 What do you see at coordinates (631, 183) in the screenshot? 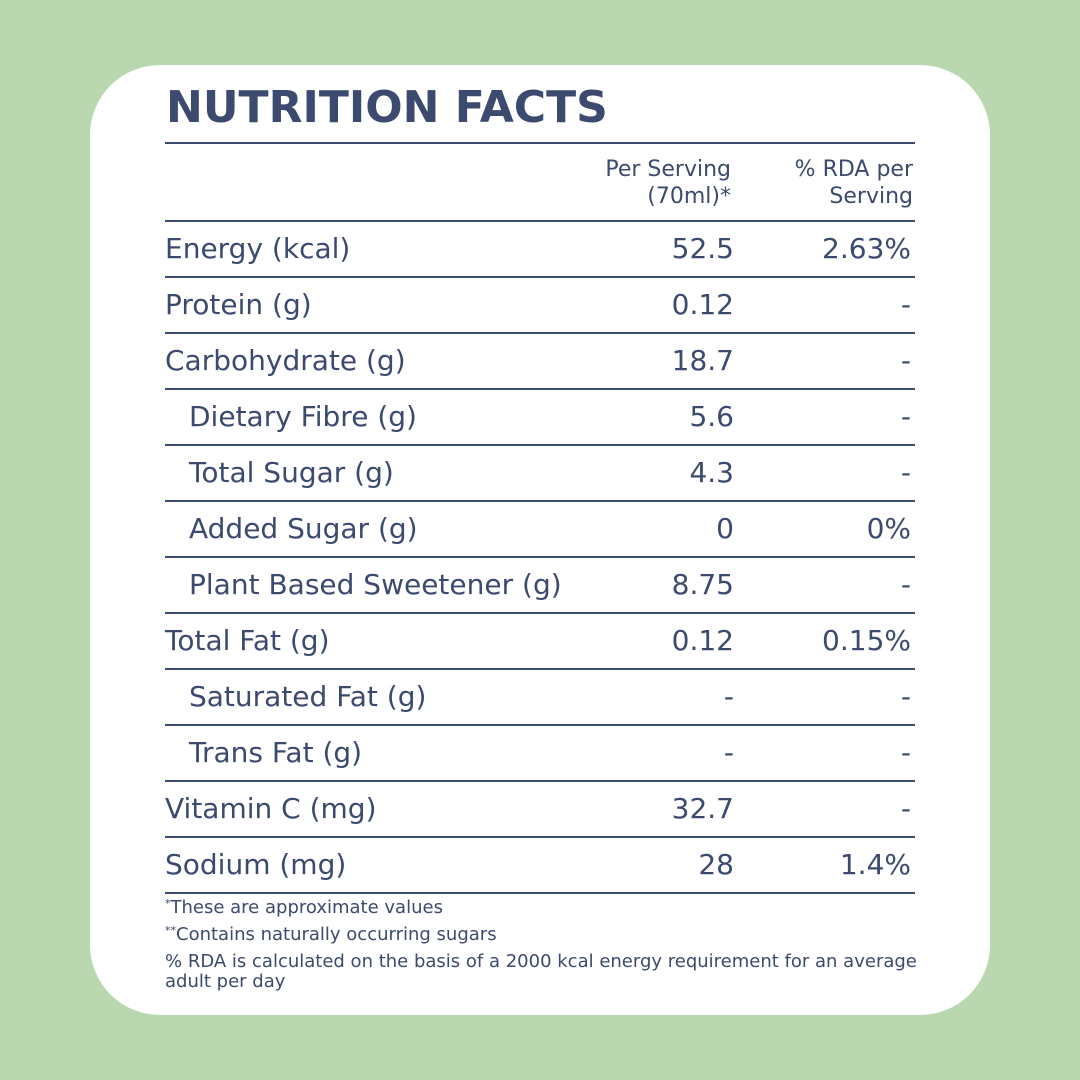
I see `per-serving-header: Per Serving (70ml)*` at bounding box center [631, 183].